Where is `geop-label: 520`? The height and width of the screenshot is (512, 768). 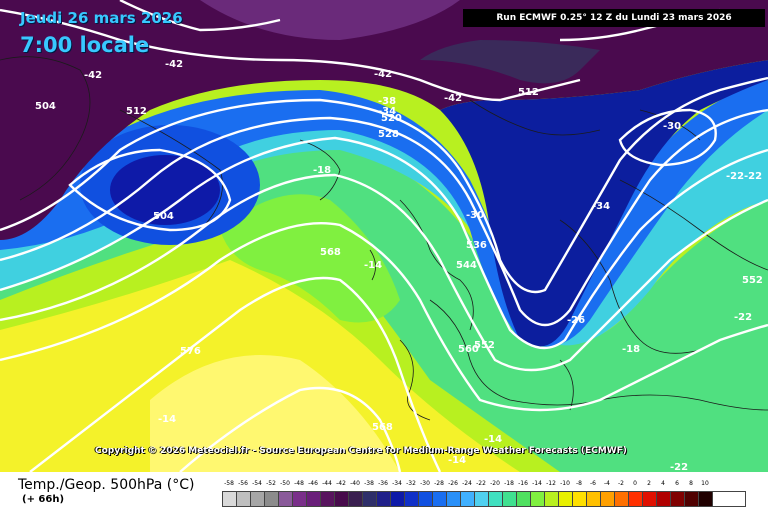
geop-label: 520 is located at coordinates (391, 118).